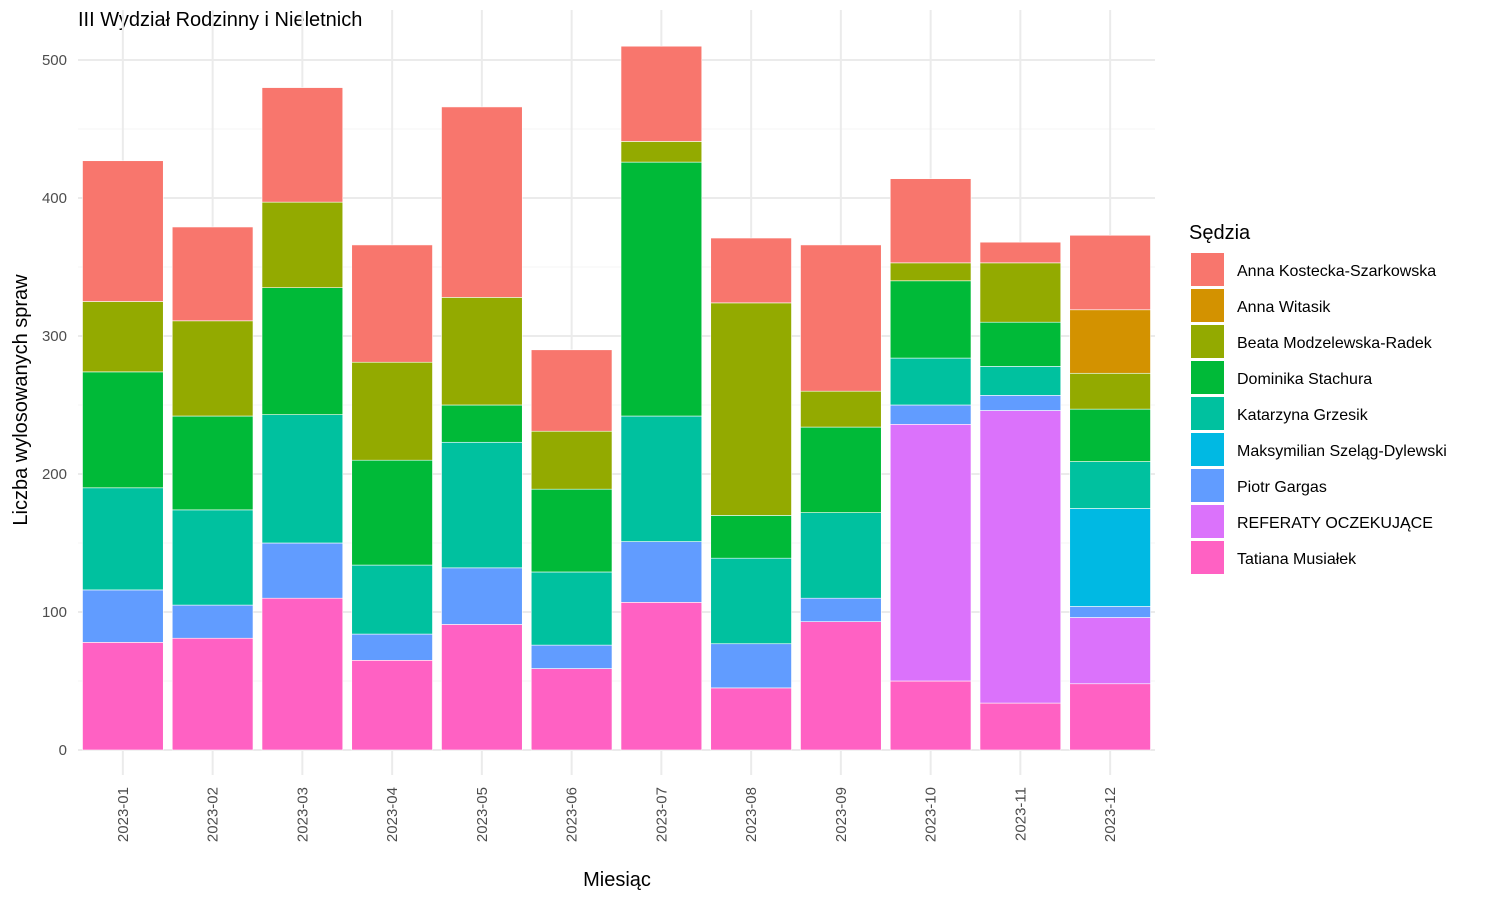 This screenshot has width=1500, height=900. Describe the element at coordinates (212, 463) in the screenshot. I see `bar-segment: Dominika Stachura 2023-02: 68` at that location.